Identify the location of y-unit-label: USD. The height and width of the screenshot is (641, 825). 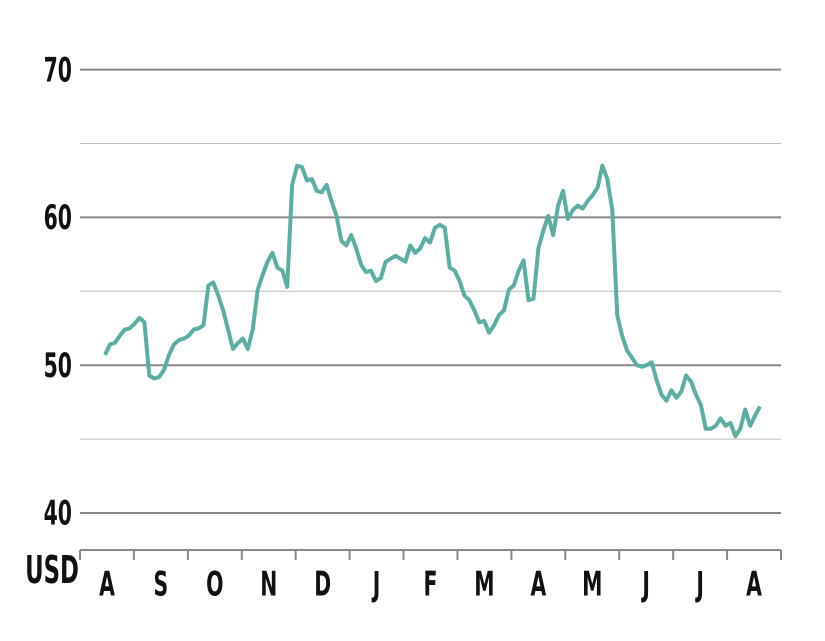
(52, 571).